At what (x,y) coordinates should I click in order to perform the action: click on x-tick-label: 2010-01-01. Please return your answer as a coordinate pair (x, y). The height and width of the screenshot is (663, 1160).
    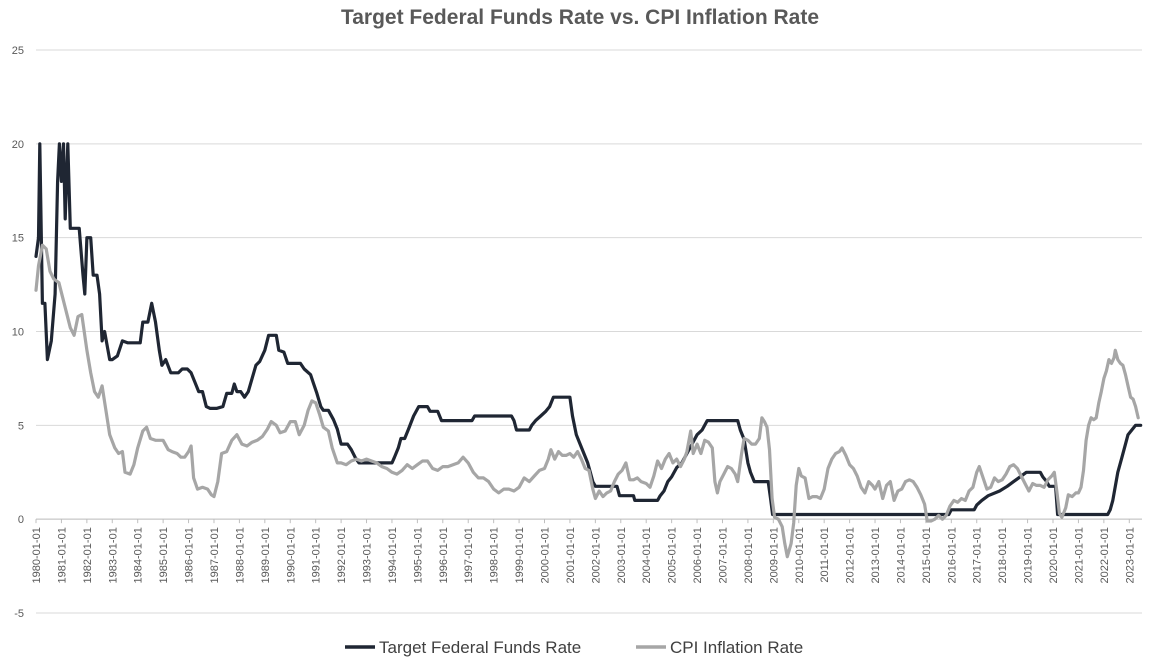
    Looking at the image, I should click on (800, 555).